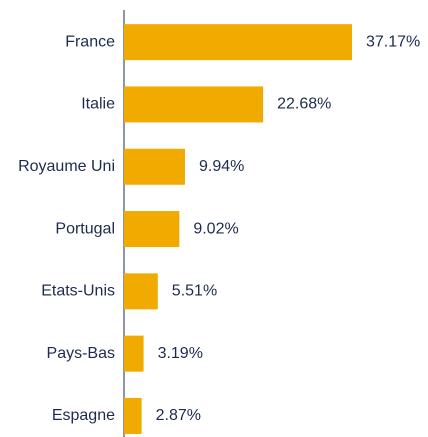 The width and height of the screenshot is (428, 437). Describe the element at coordinates (66, 166) in the screenshot. I see `category-label: Royaume Uni` at that location.